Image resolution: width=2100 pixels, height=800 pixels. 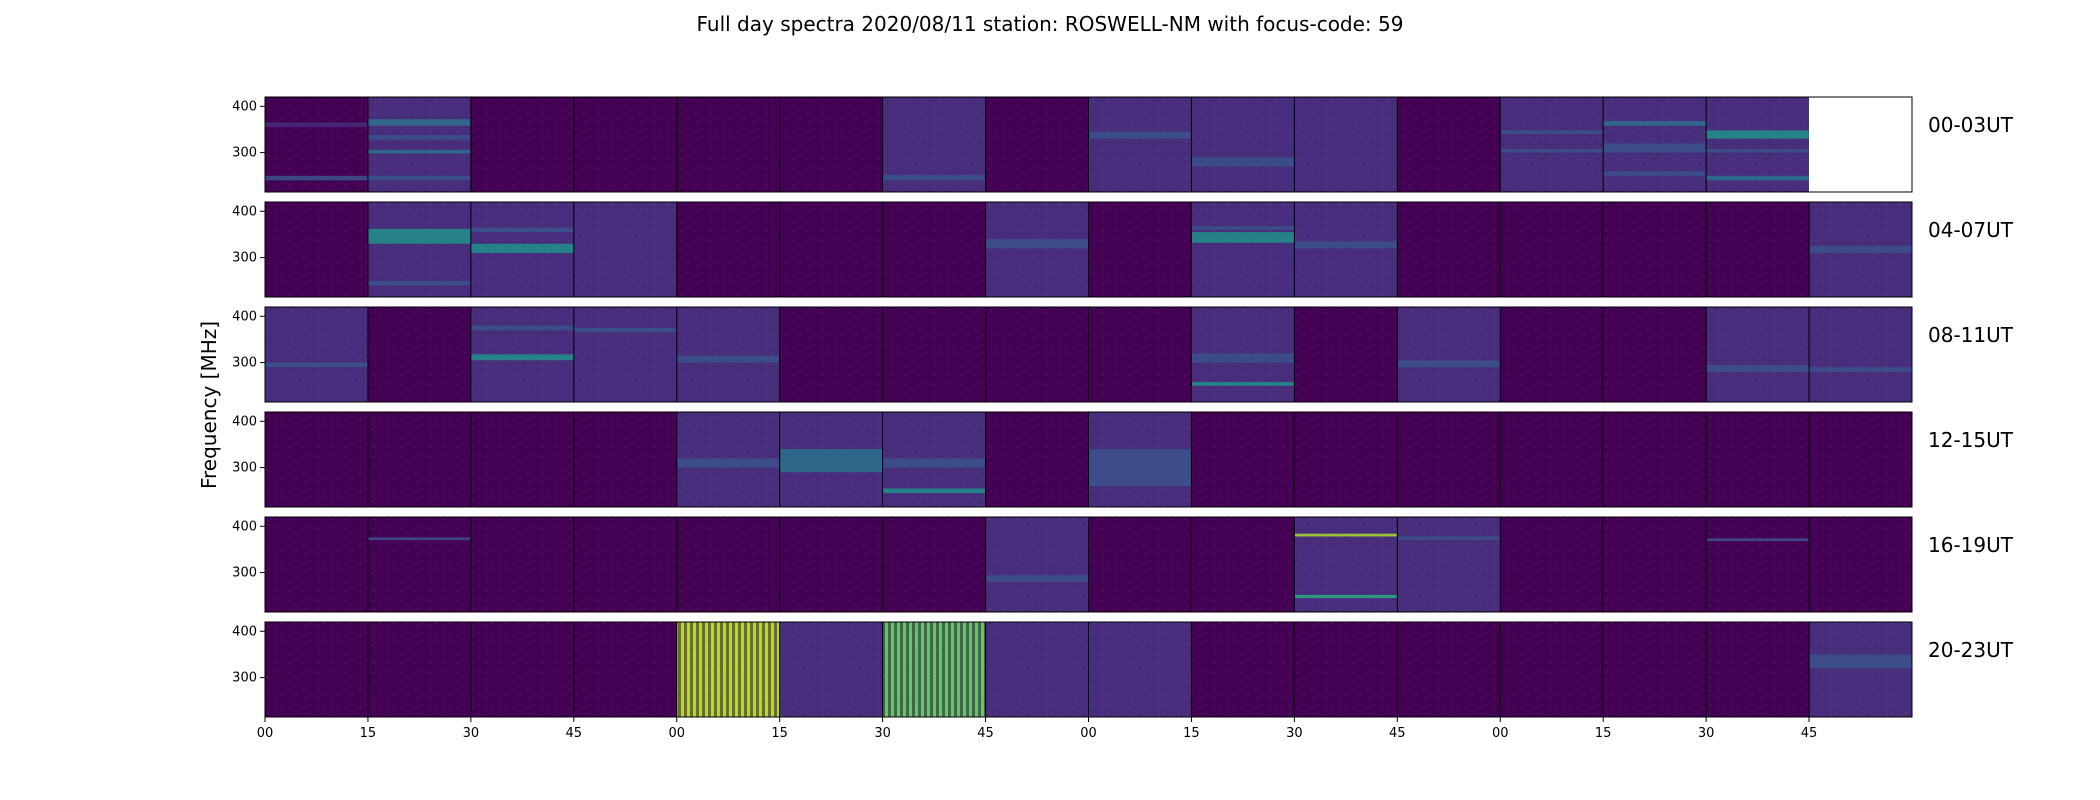 What do you see at coordinates (1971, 230) in the screenshot?
I see `row-label: 04-07UT` at bounding box center [1971, 230].